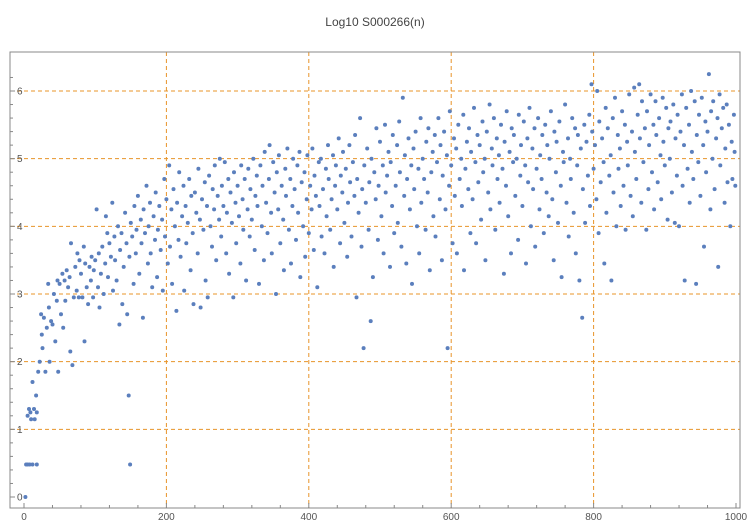 The width and height of the screenshot is (750, 525). What do you see at coordinates (384, 513) in the screenshot?
I see `x-axis-ticks: 0 200 400 600 800 1000` at bounding box center [384, 513].